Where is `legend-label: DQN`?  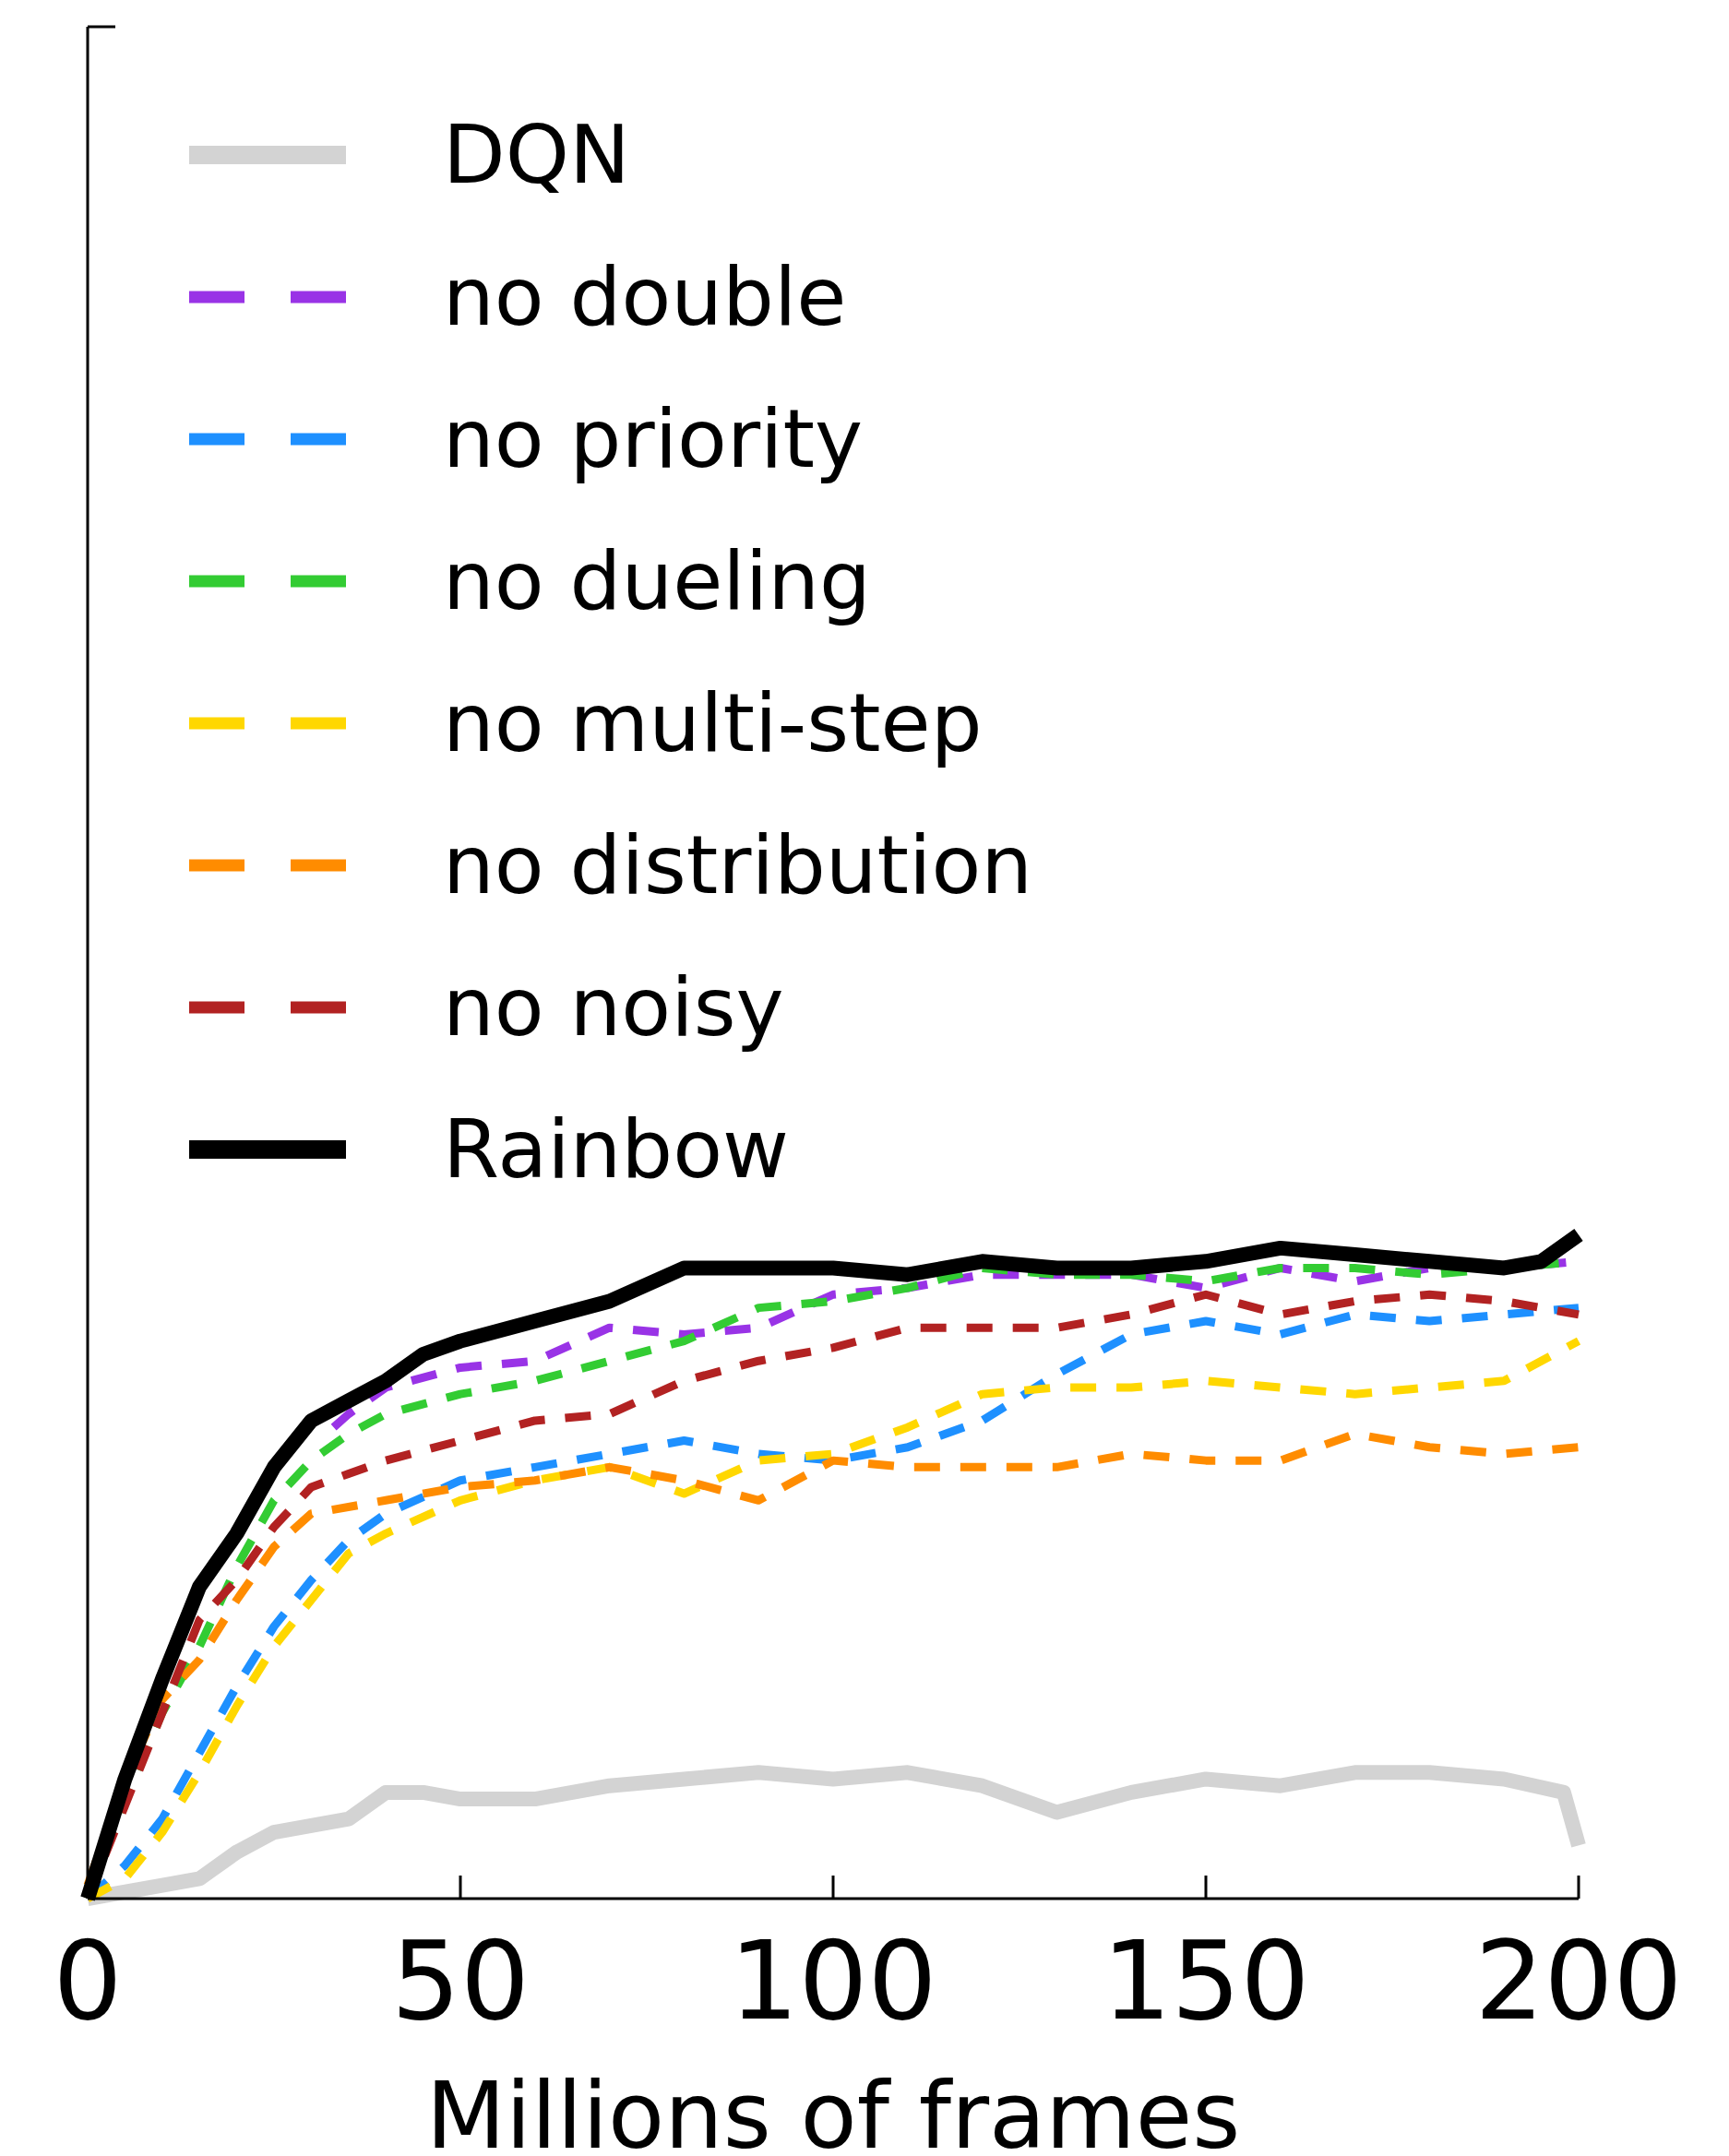
legend-label: DQN is located at coordinates (536, 154).